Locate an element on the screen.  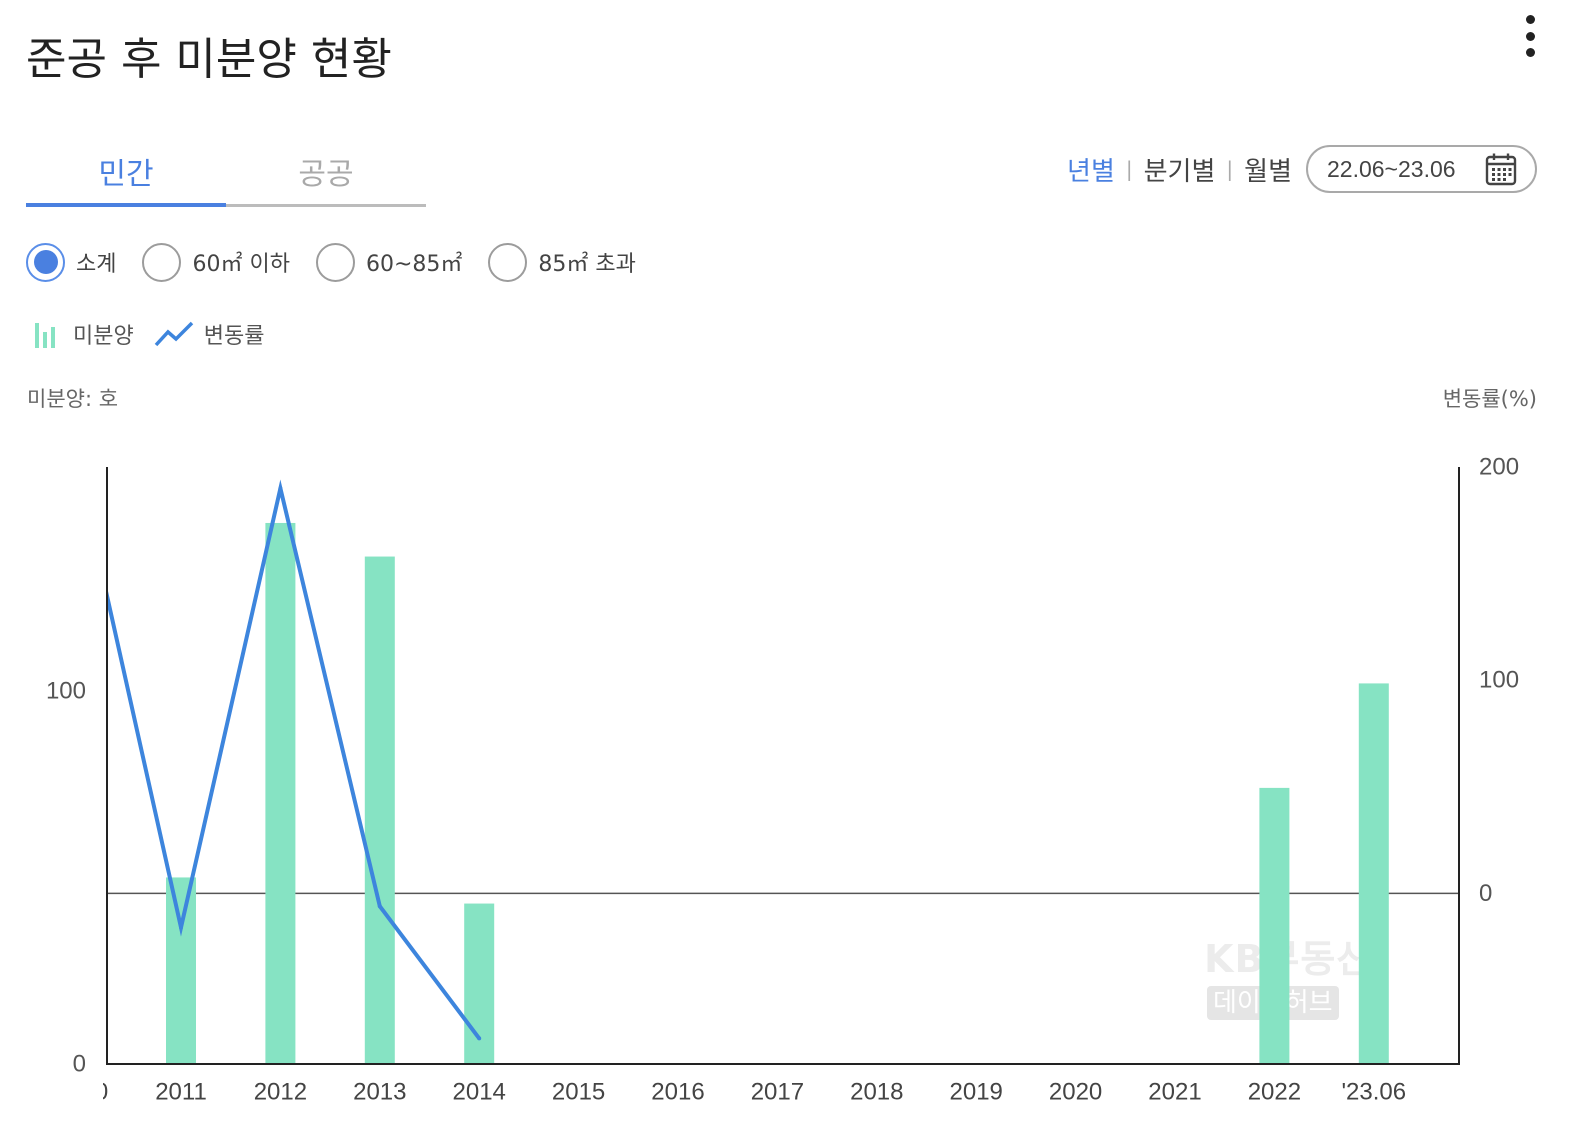
legend-item-change-rate: 변동률 is located at coordinates (209, 334).